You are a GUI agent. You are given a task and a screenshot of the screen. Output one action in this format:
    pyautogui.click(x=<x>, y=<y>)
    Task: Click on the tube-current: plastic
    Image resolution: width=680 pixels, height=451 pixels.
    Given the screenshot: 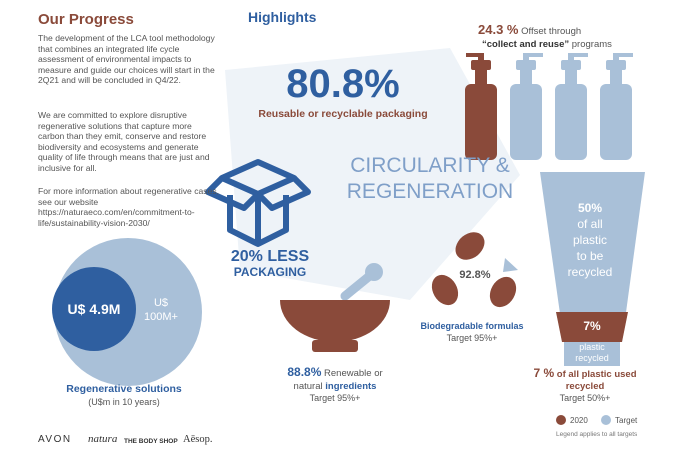 What is the action you would take?
    pyautogui.click(x=592, y=347)
    